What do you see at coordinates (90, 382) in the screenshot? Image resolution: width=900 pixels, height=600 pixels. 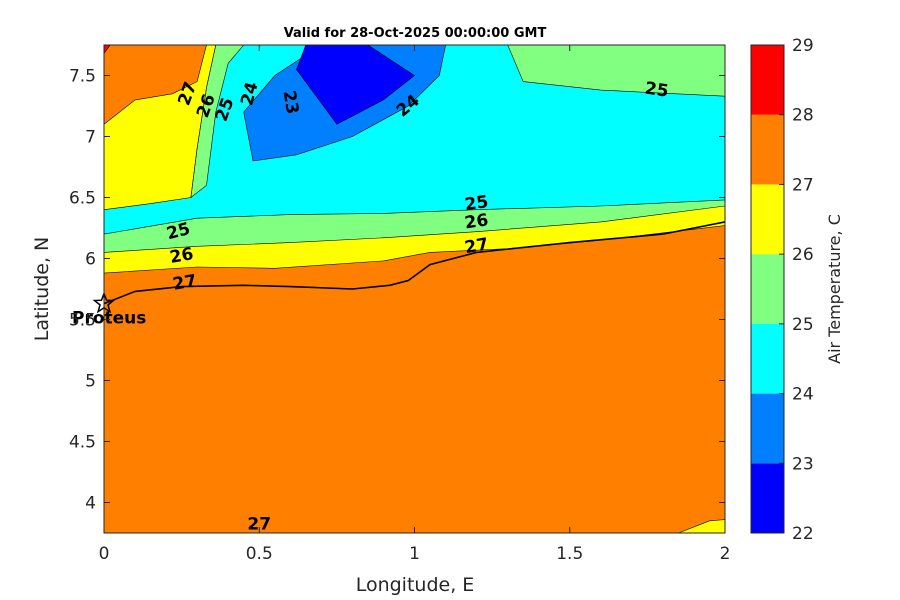 I see `y-tick-label-2: 5` at bounding box center [90, 382].